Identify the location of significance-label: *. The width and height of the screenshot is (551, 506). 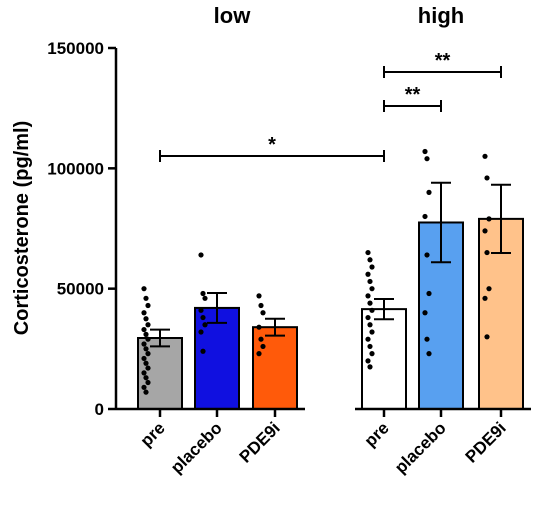
(272, 145).